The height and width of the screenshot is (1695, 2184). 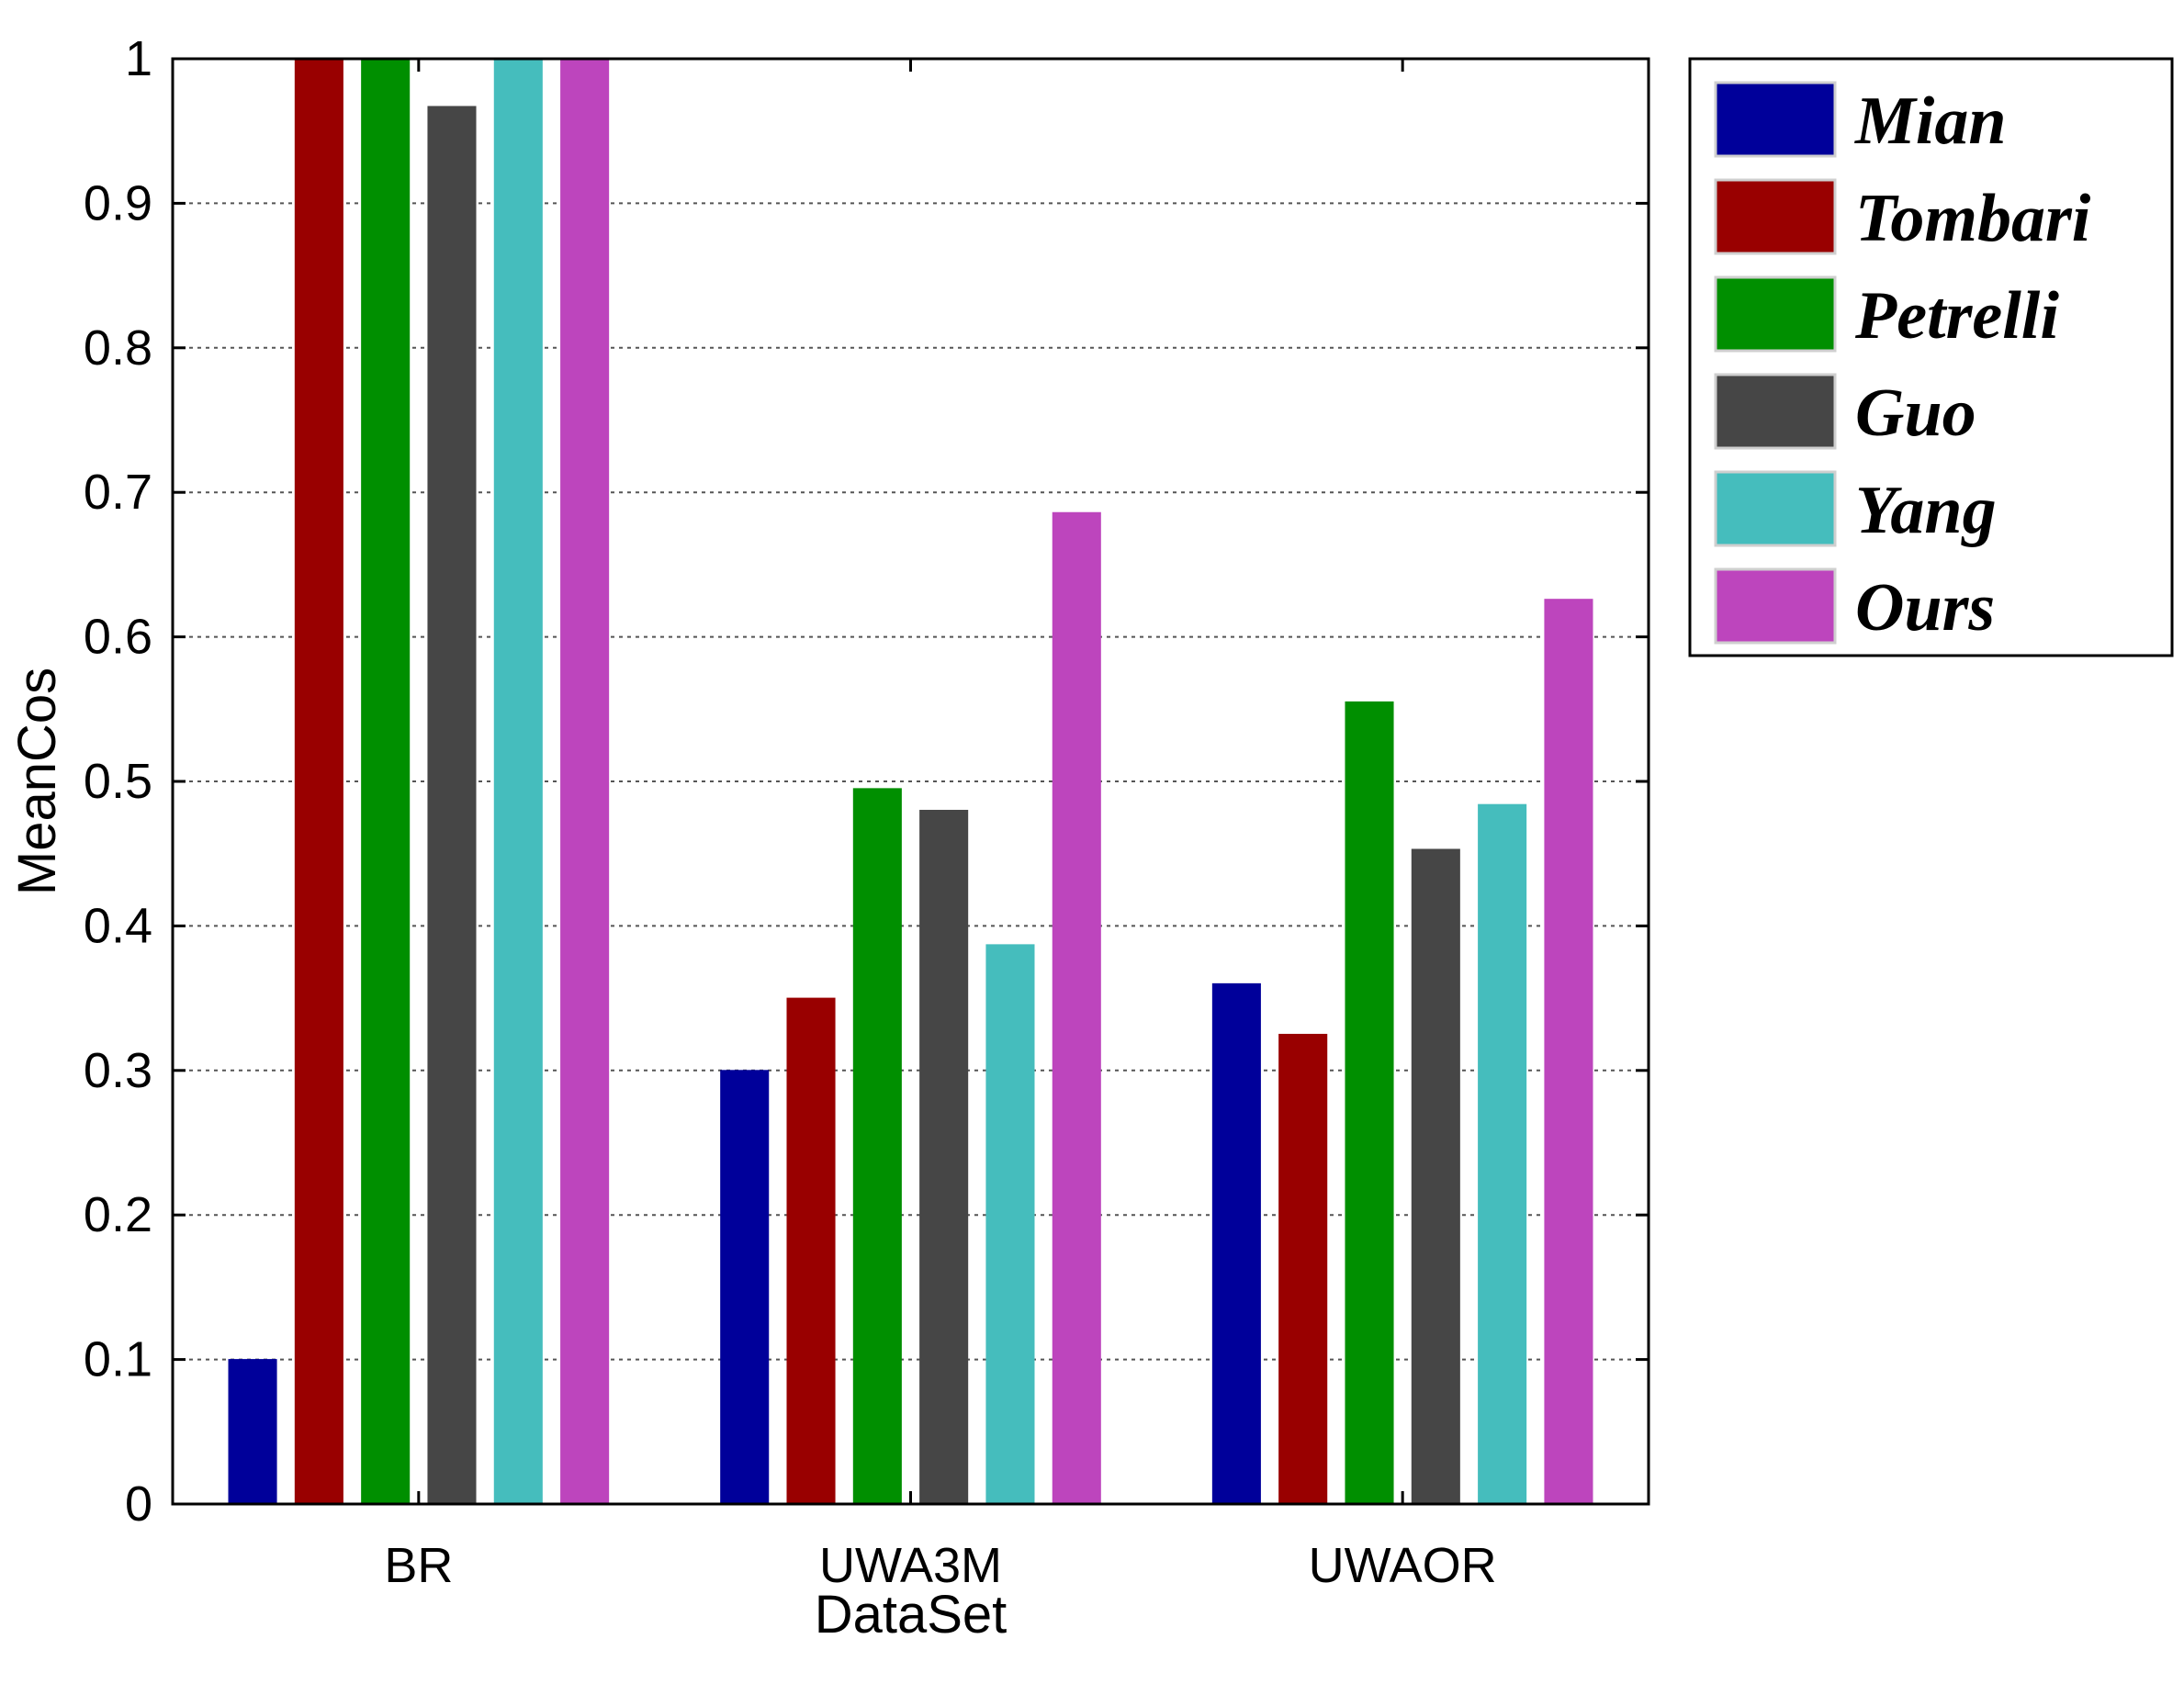 What do you see at coordinates (118, 202) in the screenshot?
I see `y-tick-label: 0.9` at bounding box center [118, 202].